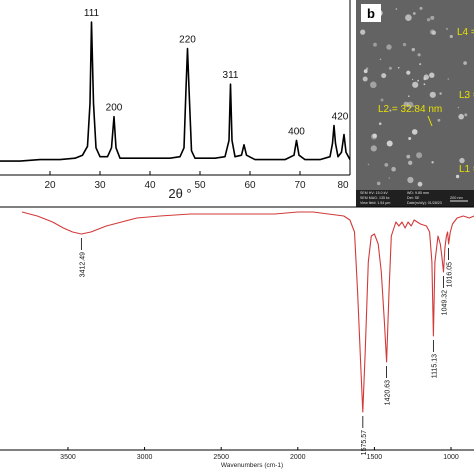 The width and height of the screenshot is (474, 474). What do you see at coordinates (200, 185) in the screenshot?
I see `xrd-tick-label: 50` at bounding box center [200, 185].